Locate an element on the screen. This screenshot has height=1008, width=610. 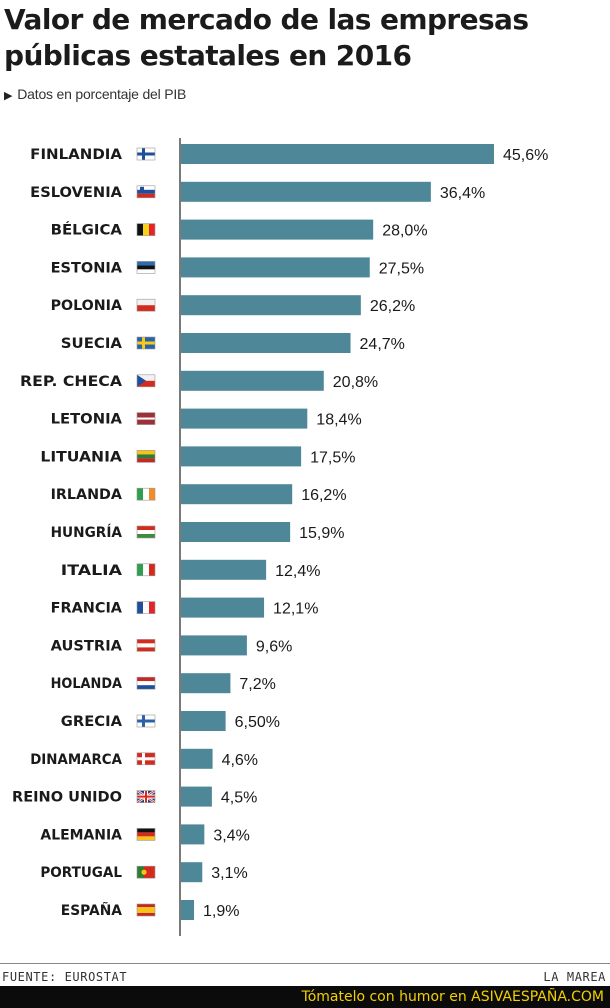
hungary-flag-icon is located at coordinates (146, 532).